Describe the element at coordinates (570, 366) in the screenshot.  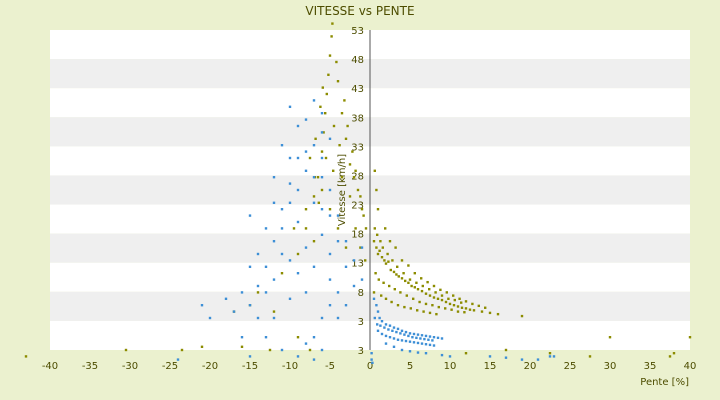
I see `x-tick-label: 25` at that location.